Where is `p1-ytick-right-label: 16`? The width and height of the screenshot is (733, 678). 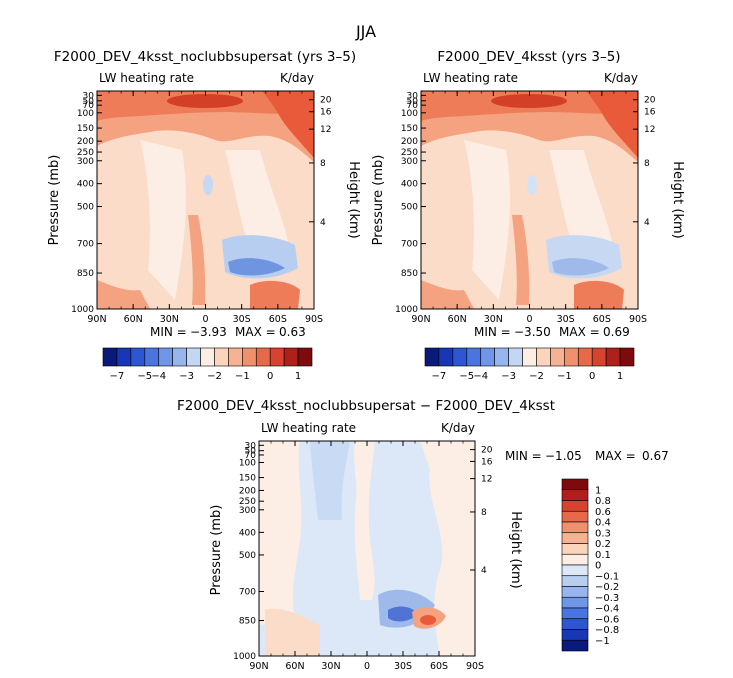
p1-ytick-right-label: 16 is located at coordinates (326, 113).